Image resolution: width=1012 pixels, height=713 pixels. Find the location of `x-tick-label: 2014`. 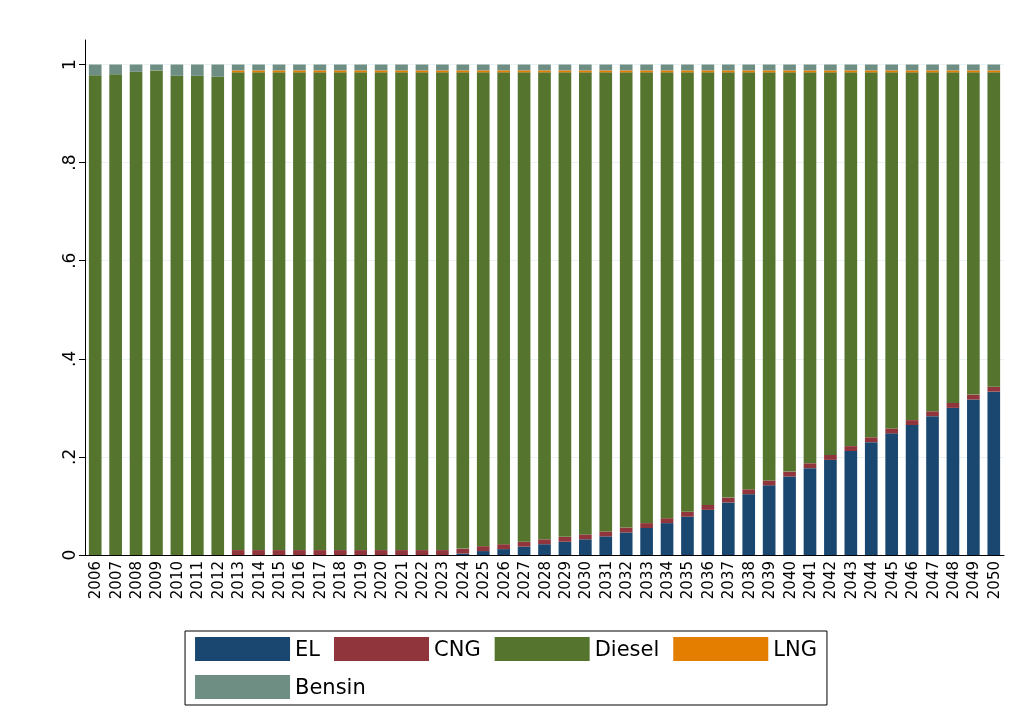

x-tick-label: 2014 is located at coordinates (258, 580).